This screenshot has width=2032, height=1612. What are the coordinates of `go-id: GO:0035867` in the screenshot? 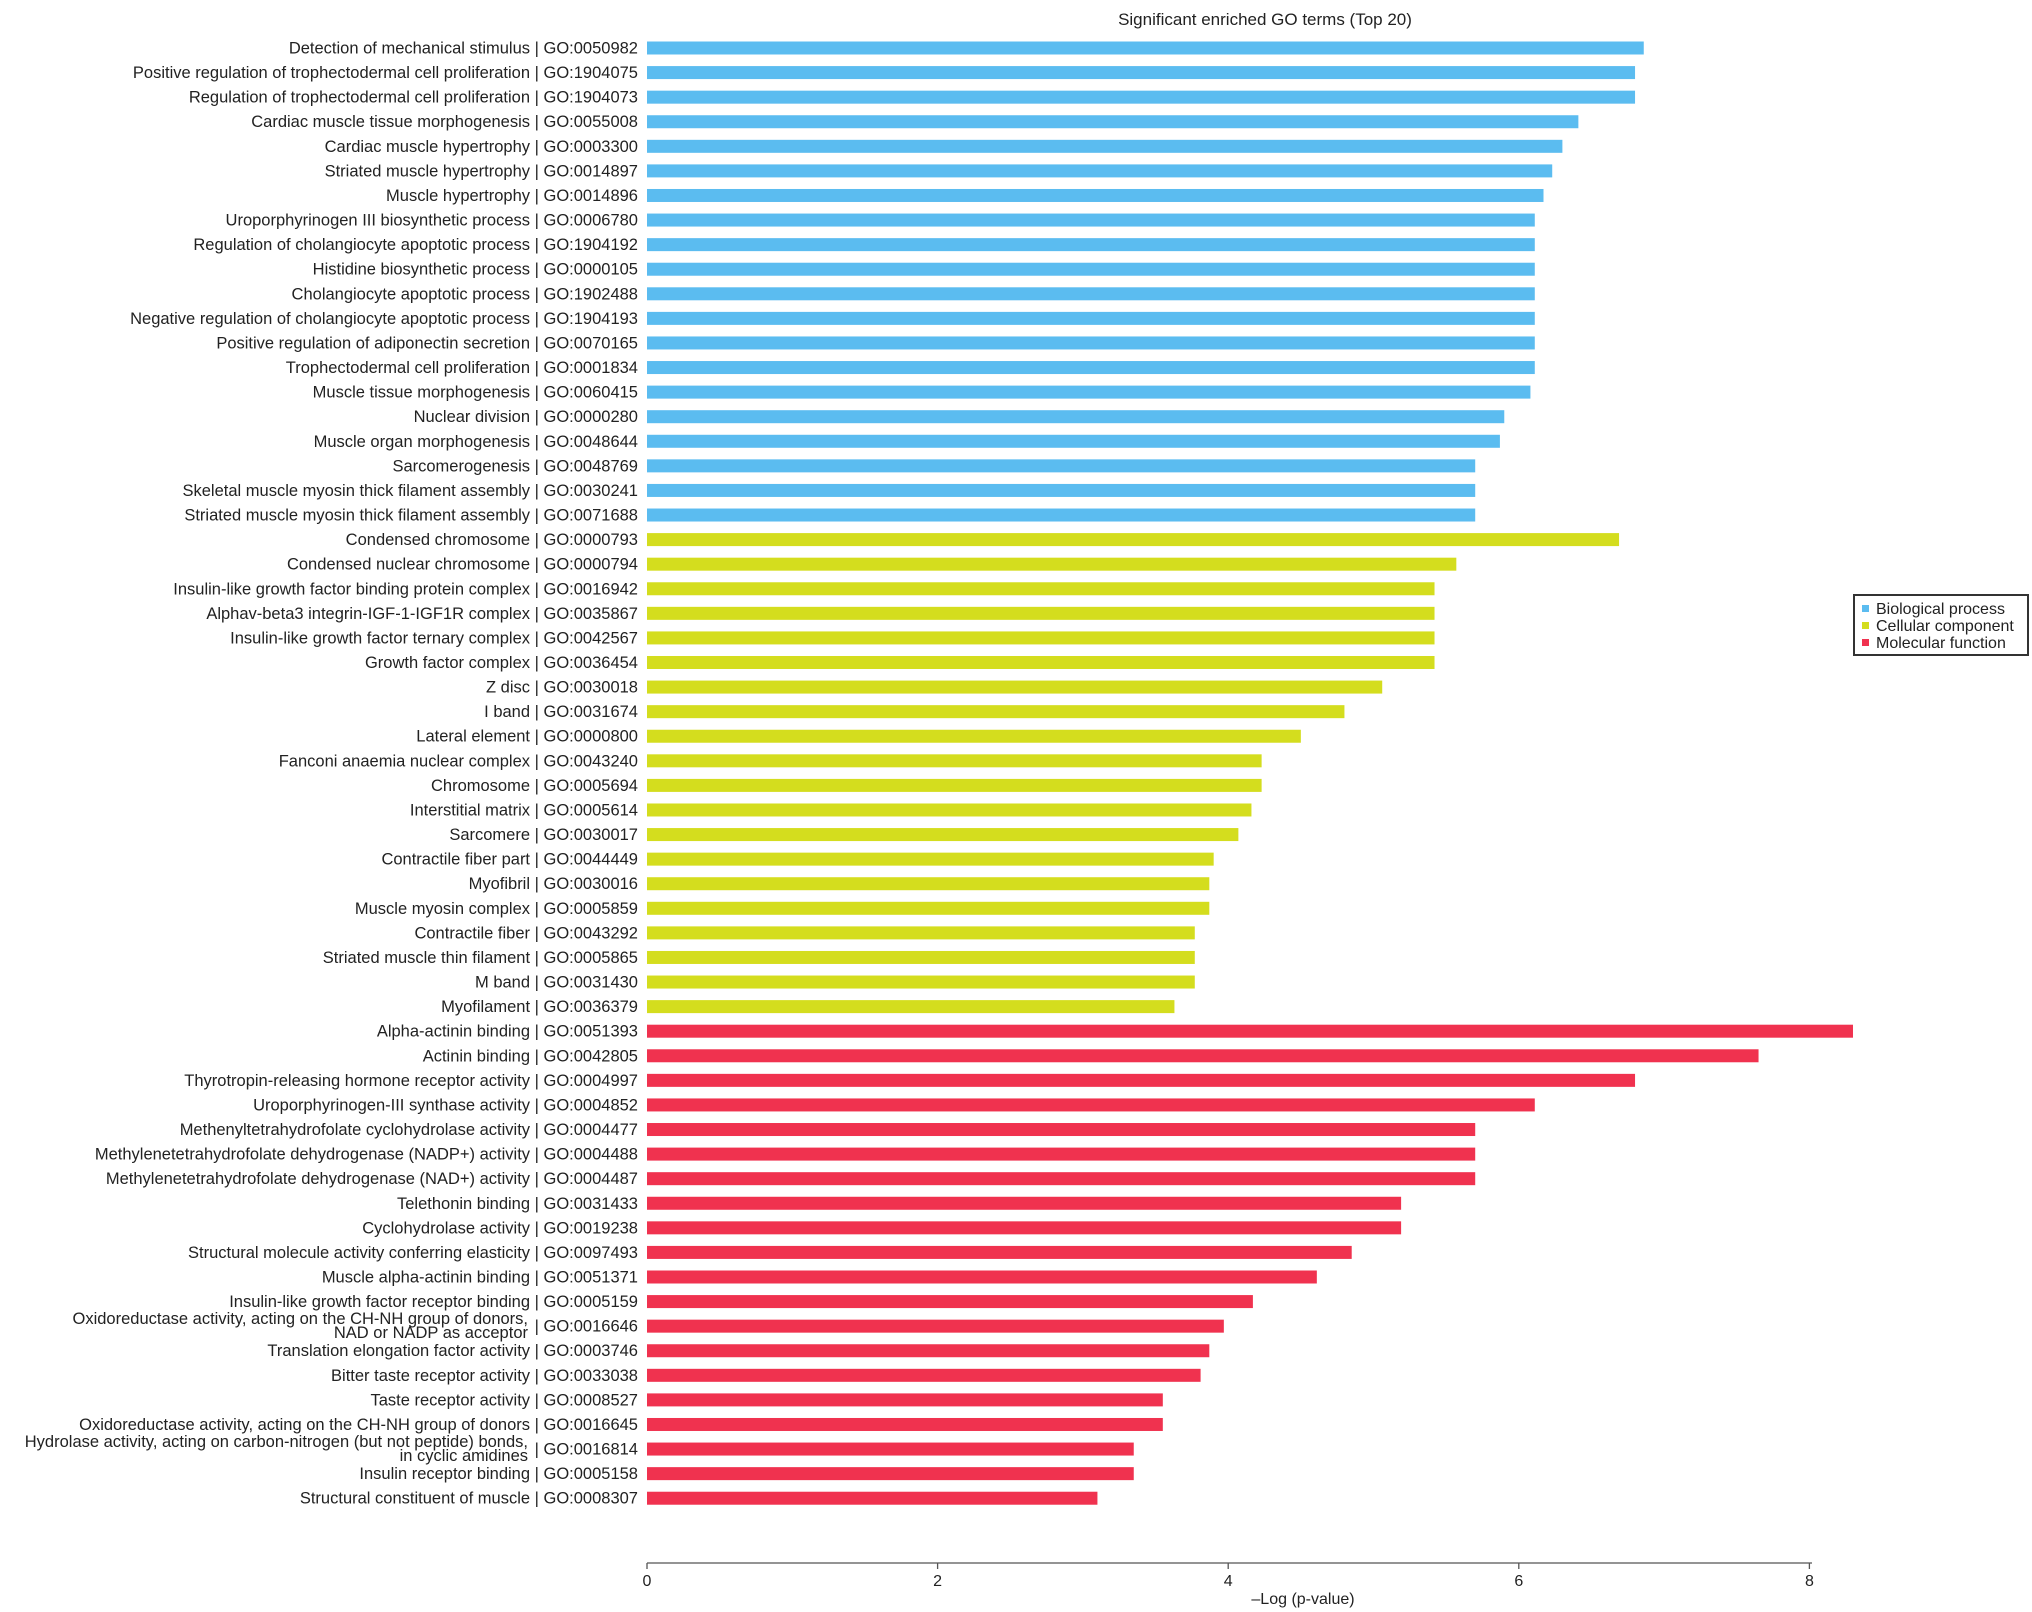 It's located at (591, 614).